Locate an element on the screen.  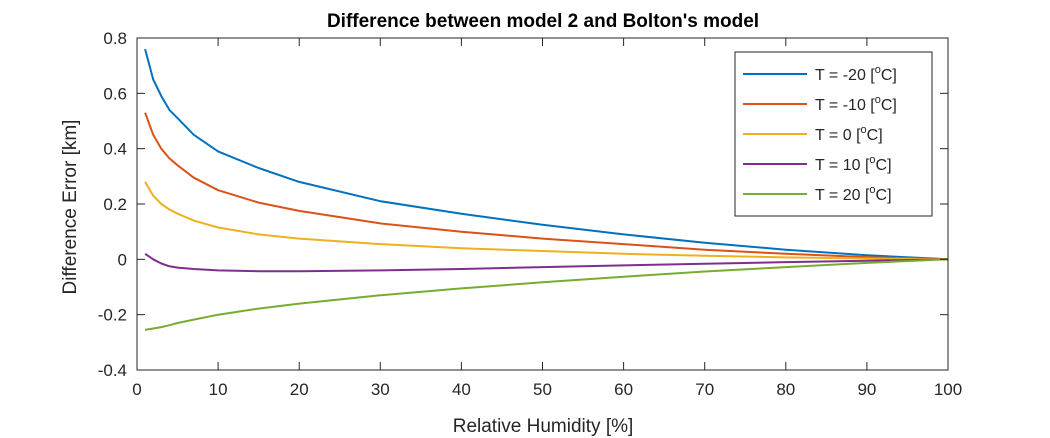
y-tick-label: 0.4 is located at coordinates (115, 149).